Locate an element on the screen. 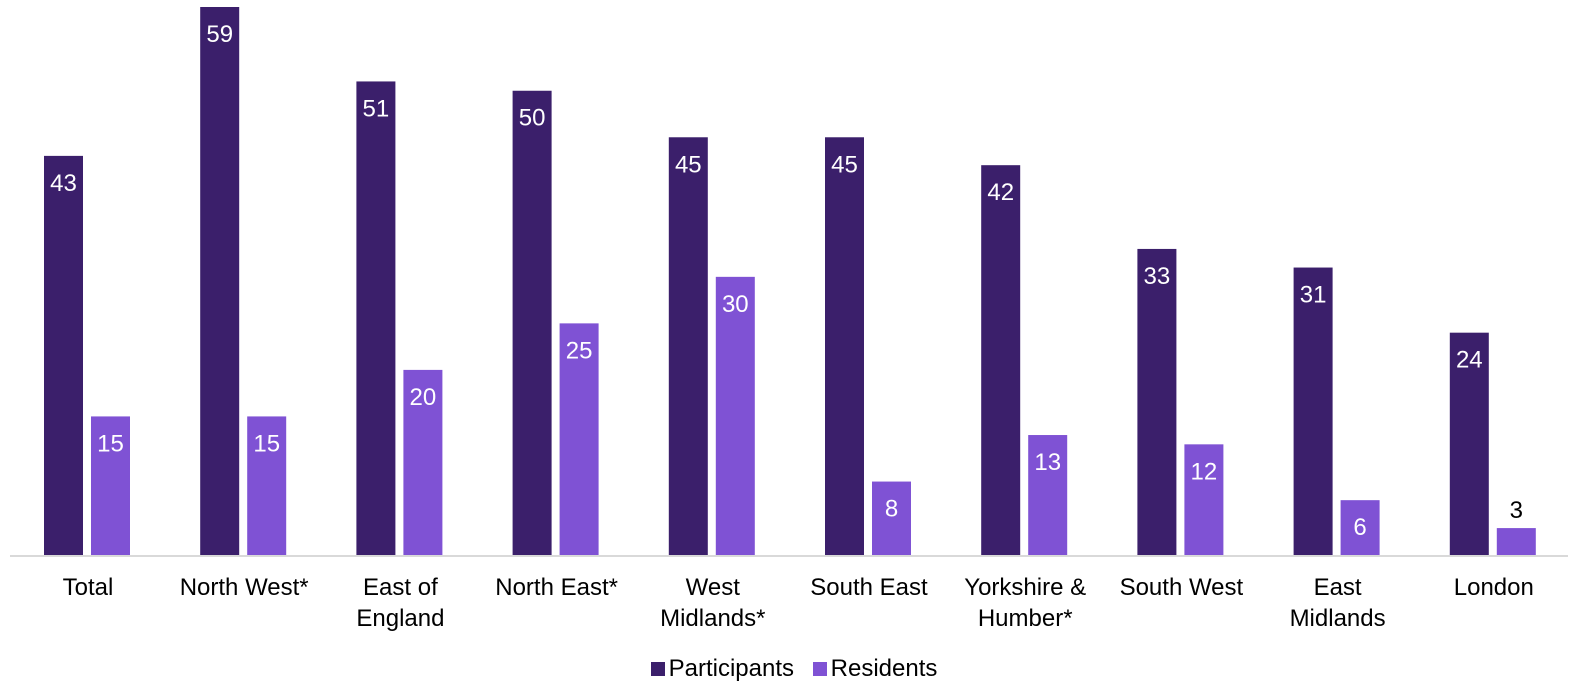  data-label-residents-total: 15 is located at coordinates (110, 443).